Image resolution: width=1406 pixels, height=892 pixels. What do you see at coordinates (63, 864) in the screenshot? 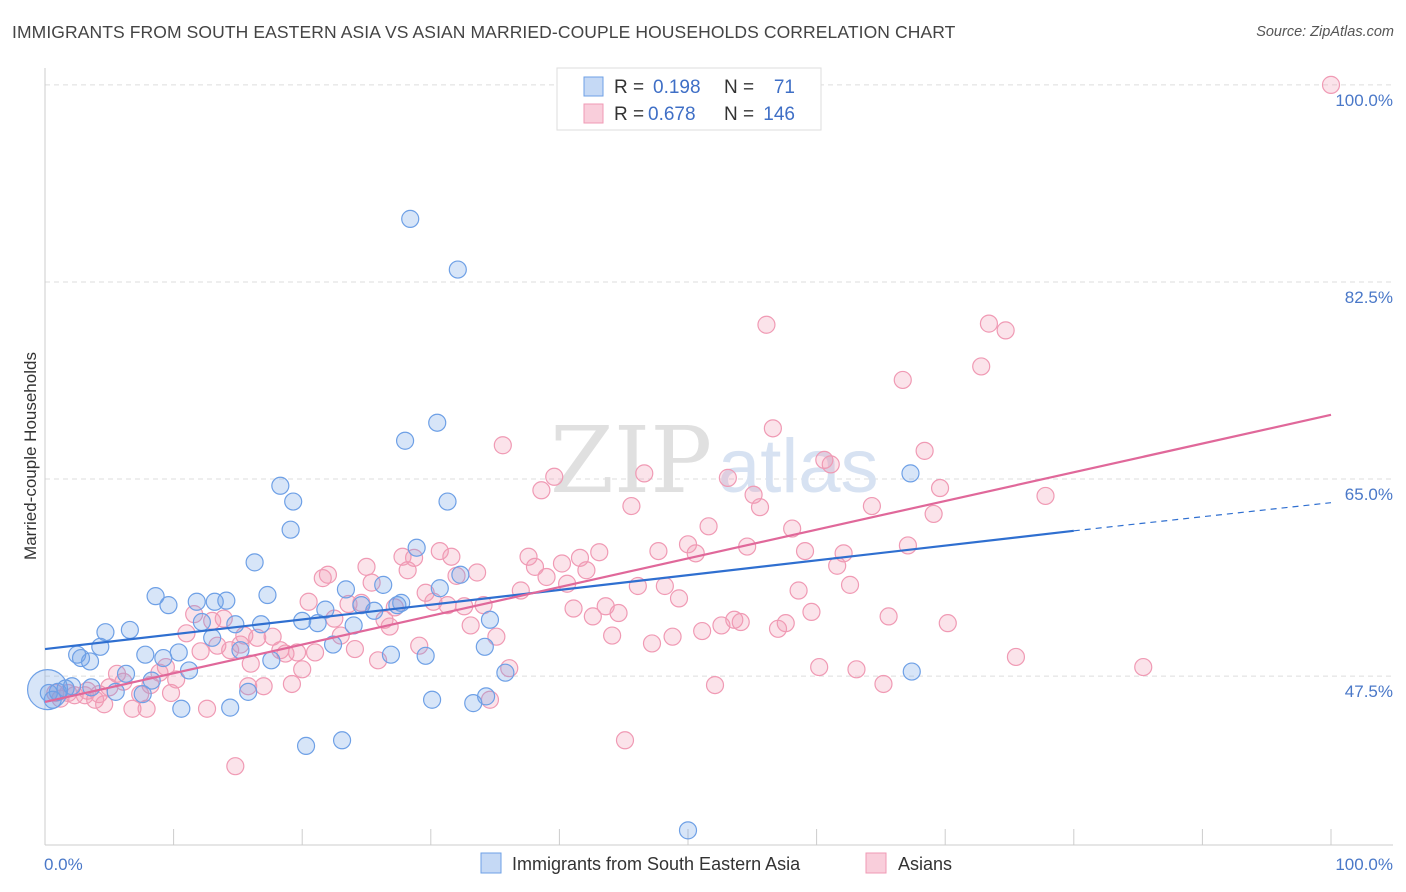
I see `x-tick-label-min: 0.0%` at bounding box center [63, 864].